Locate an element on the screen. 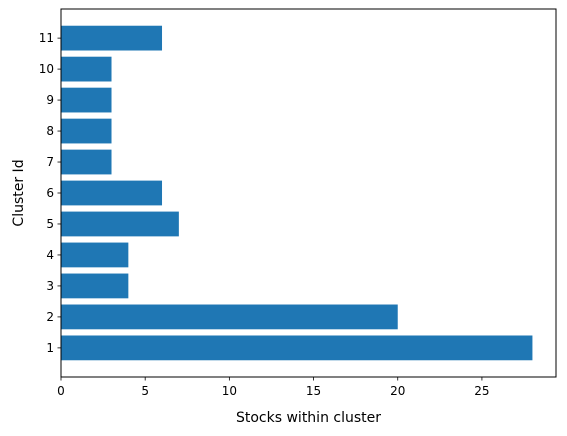 This screenshot has height=436, width=567. y-tick-label: 1 is located at coordinates (50, 348).